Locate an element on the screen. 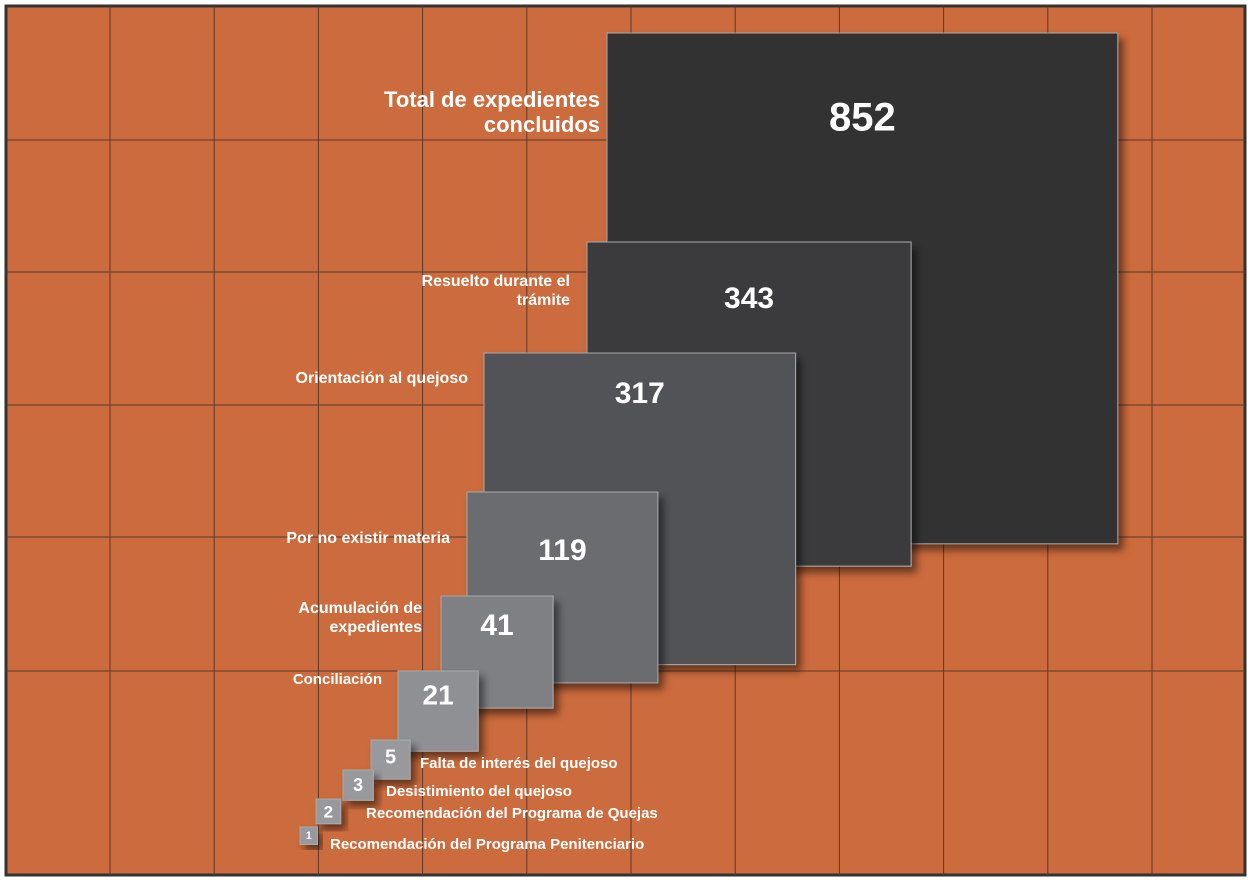 The height and width of the screenshot is (881, 1251). category-label: Conciliación is located at coordinates (337, 679).